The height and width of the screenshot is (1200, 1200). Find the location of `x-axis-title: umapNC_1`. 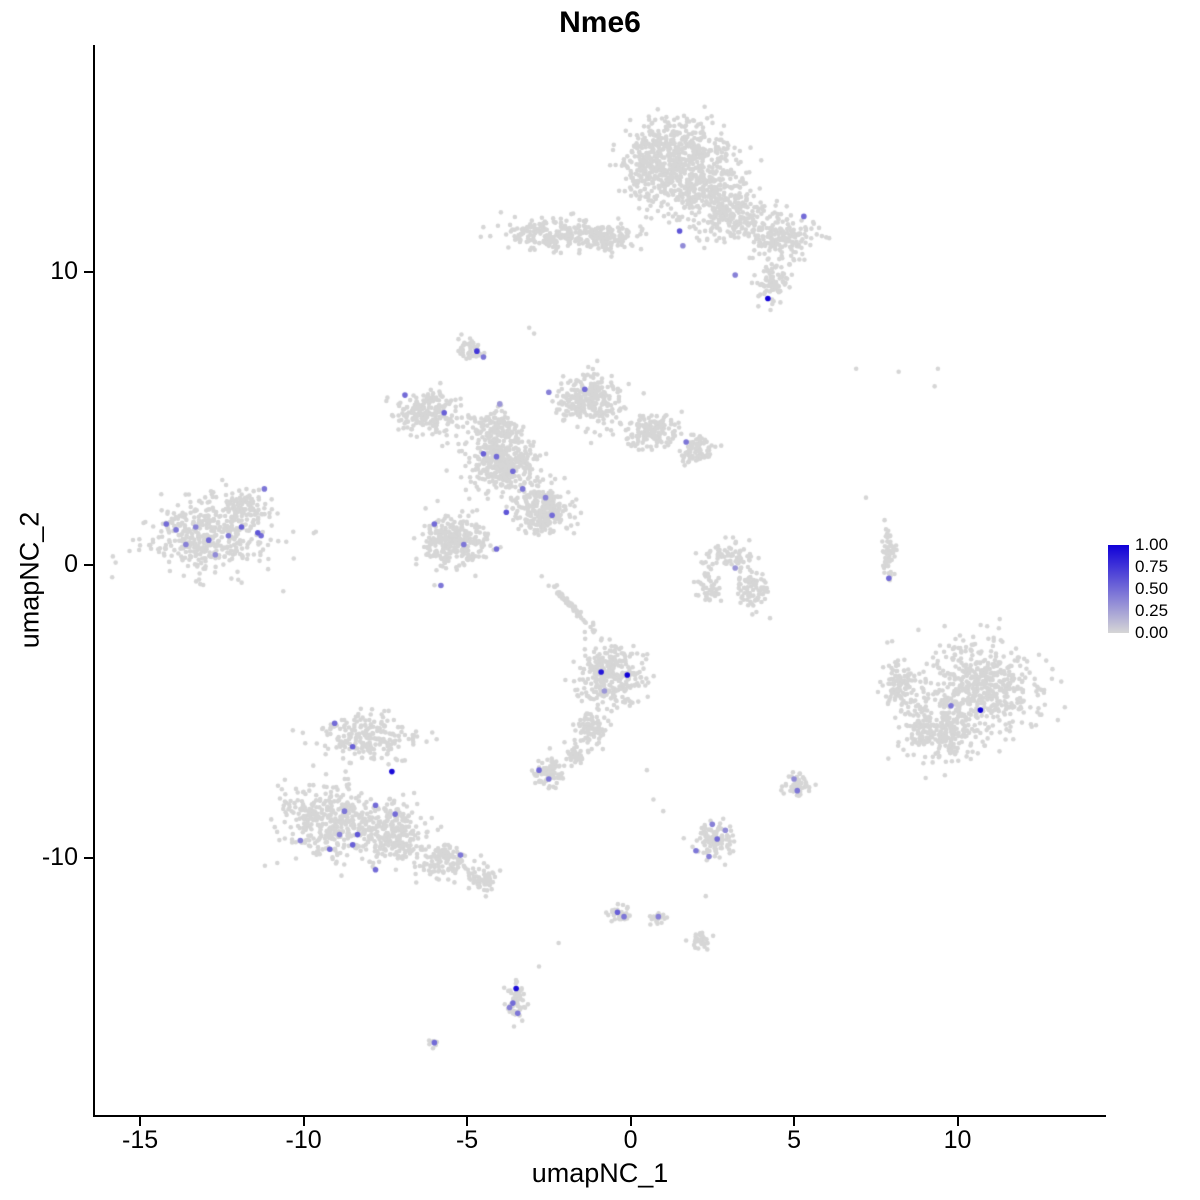

x-axis-title: umapNC_1 is located at coordinates (600, 1173).